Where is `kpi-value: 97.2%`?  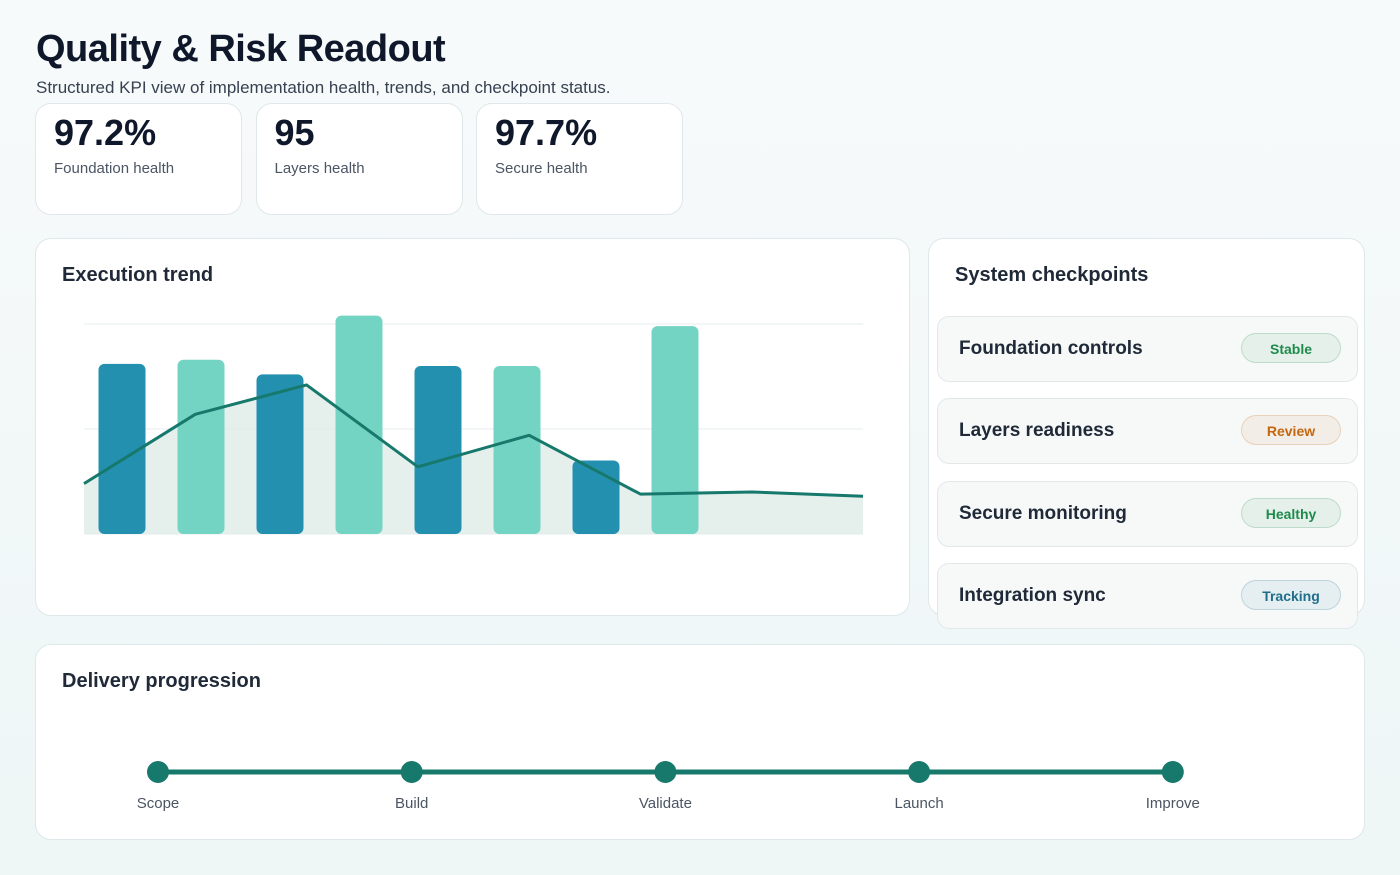
kpi-value: 97.2% is located at coordinates (105, 132).